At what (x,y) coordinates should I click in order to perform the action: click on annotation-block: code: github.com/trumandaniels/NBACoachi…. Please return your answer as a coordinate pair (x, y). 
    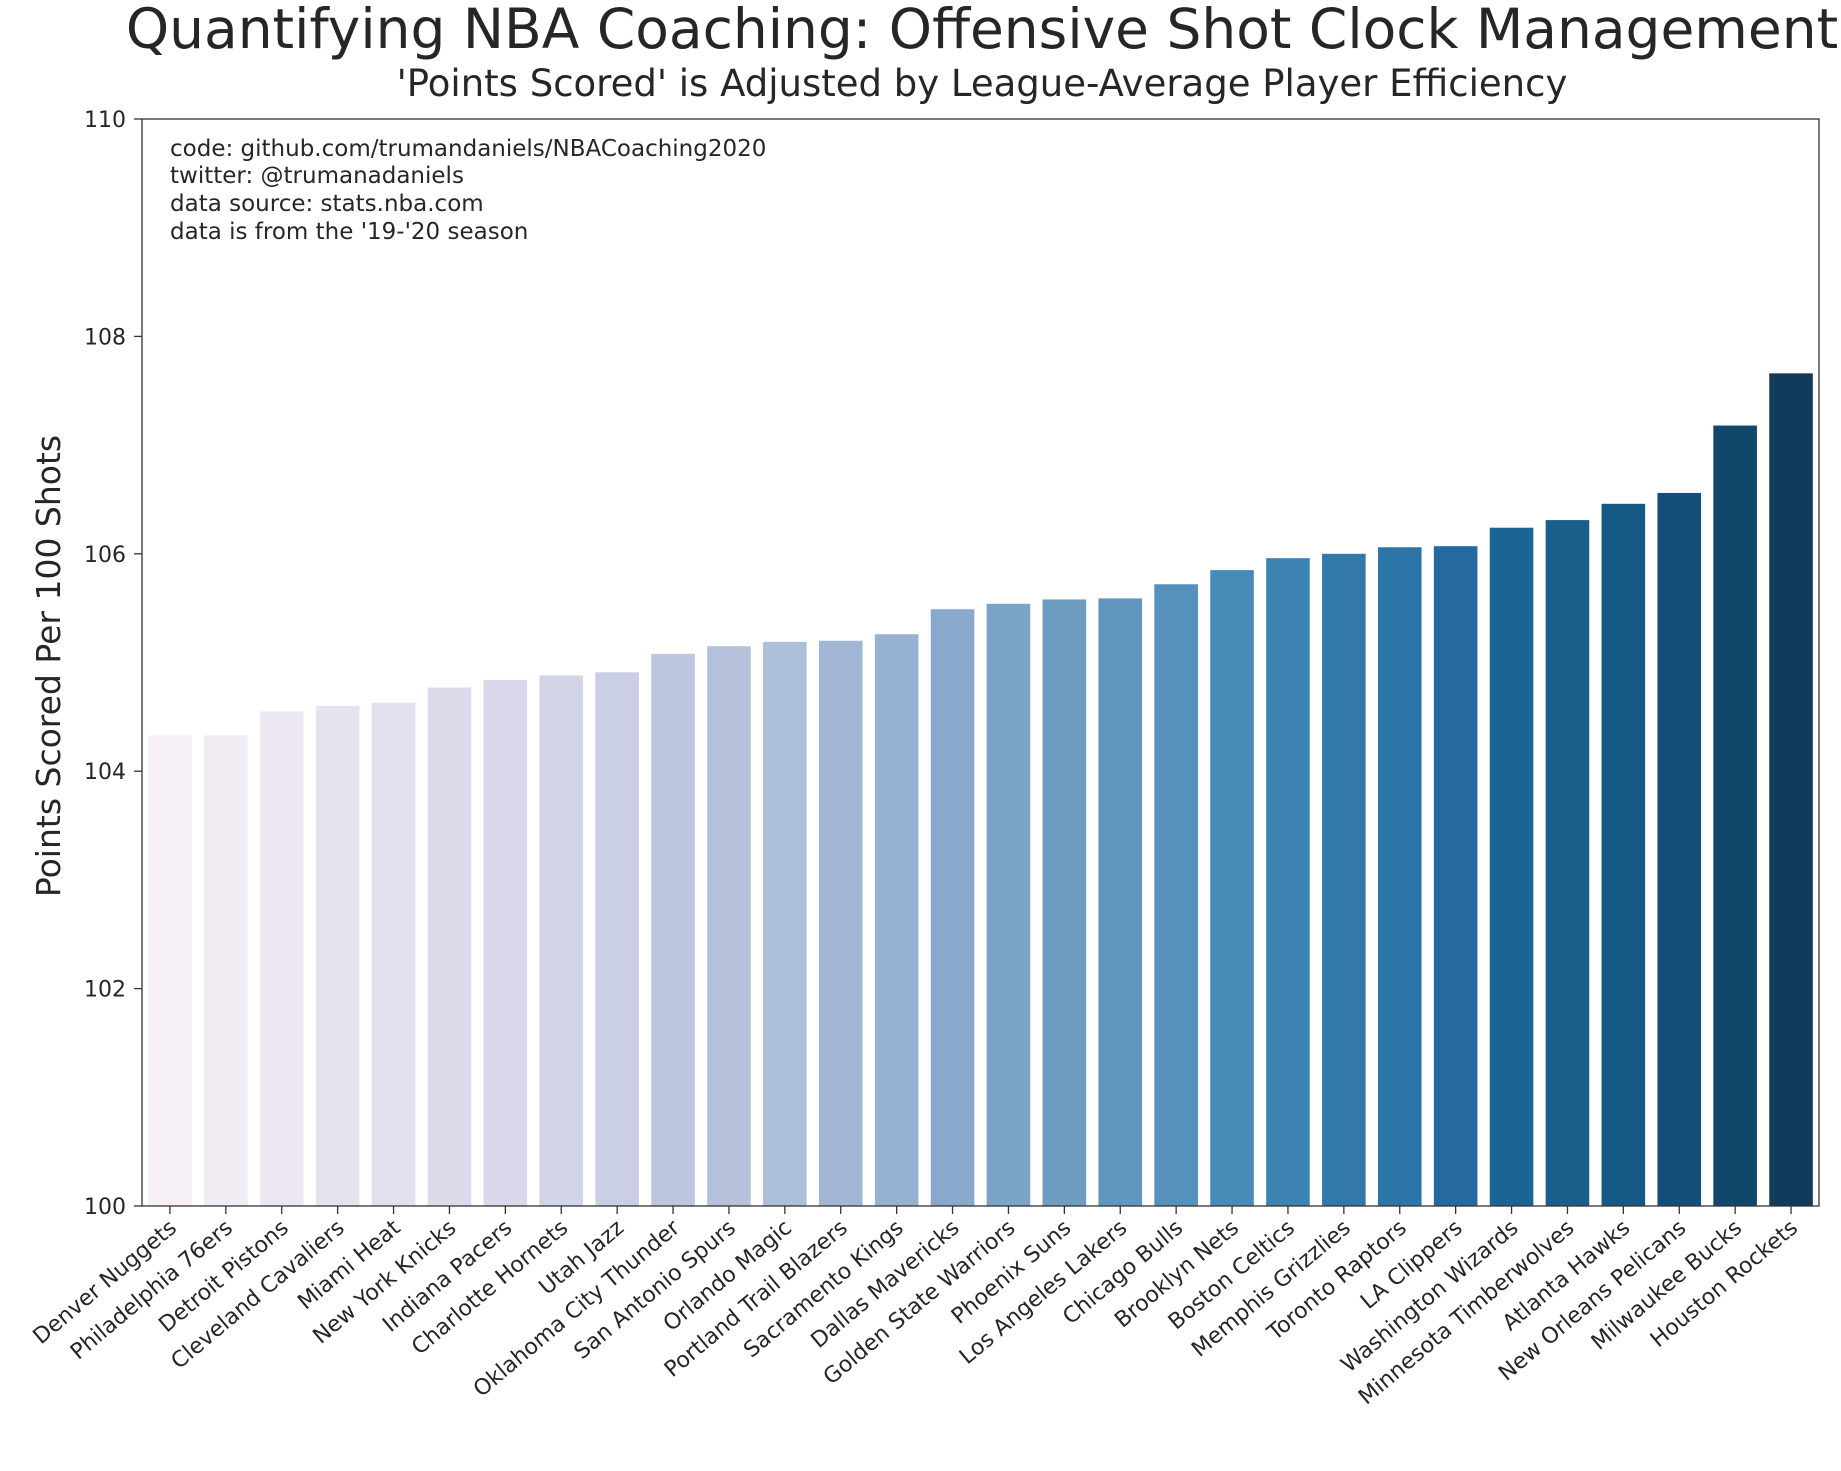
    Looking at the image, I should click on (468, 190).